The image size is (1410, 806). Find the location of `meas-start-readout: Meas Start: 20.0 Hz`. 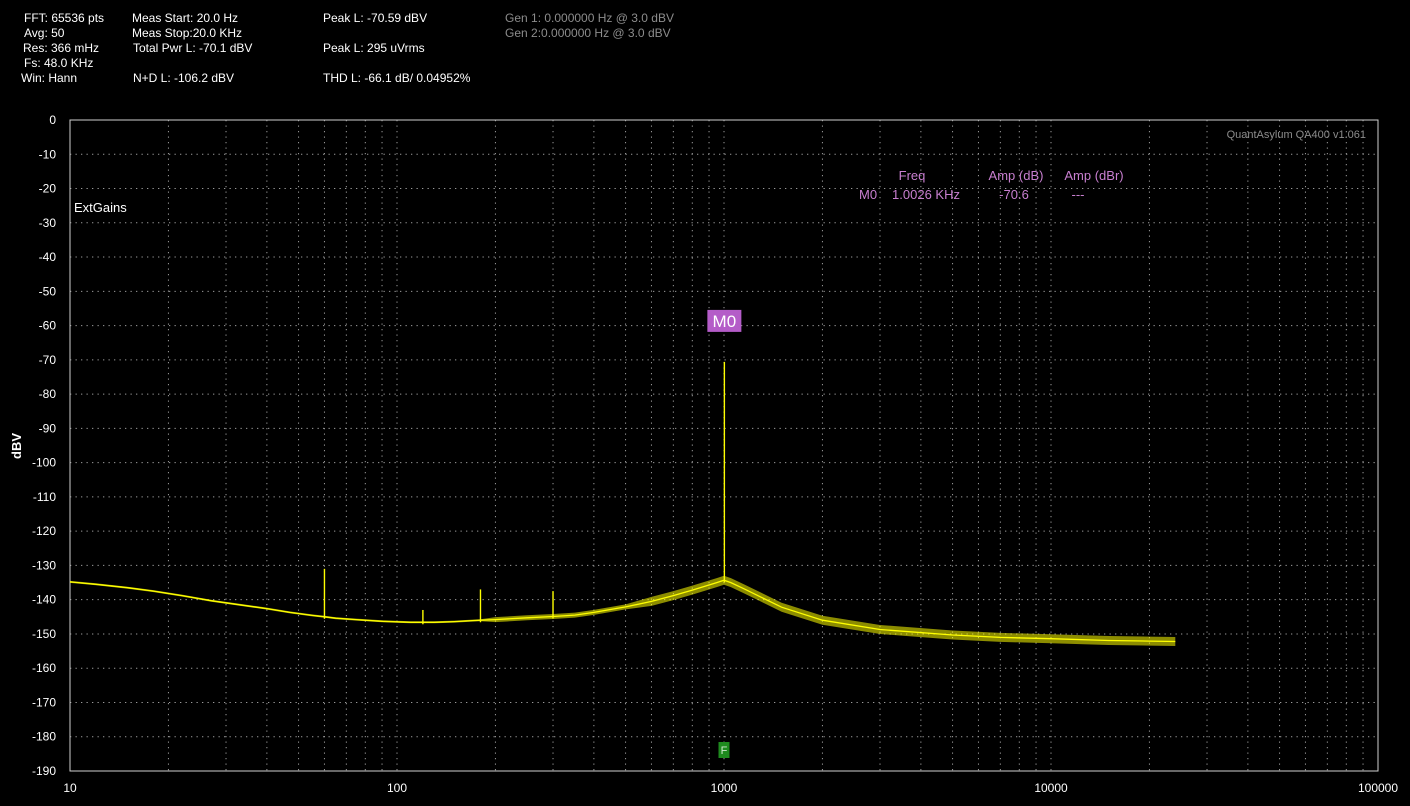

meas-start-readout: Meas Start: 20.0 Hz is located at coordinates (185, 18).